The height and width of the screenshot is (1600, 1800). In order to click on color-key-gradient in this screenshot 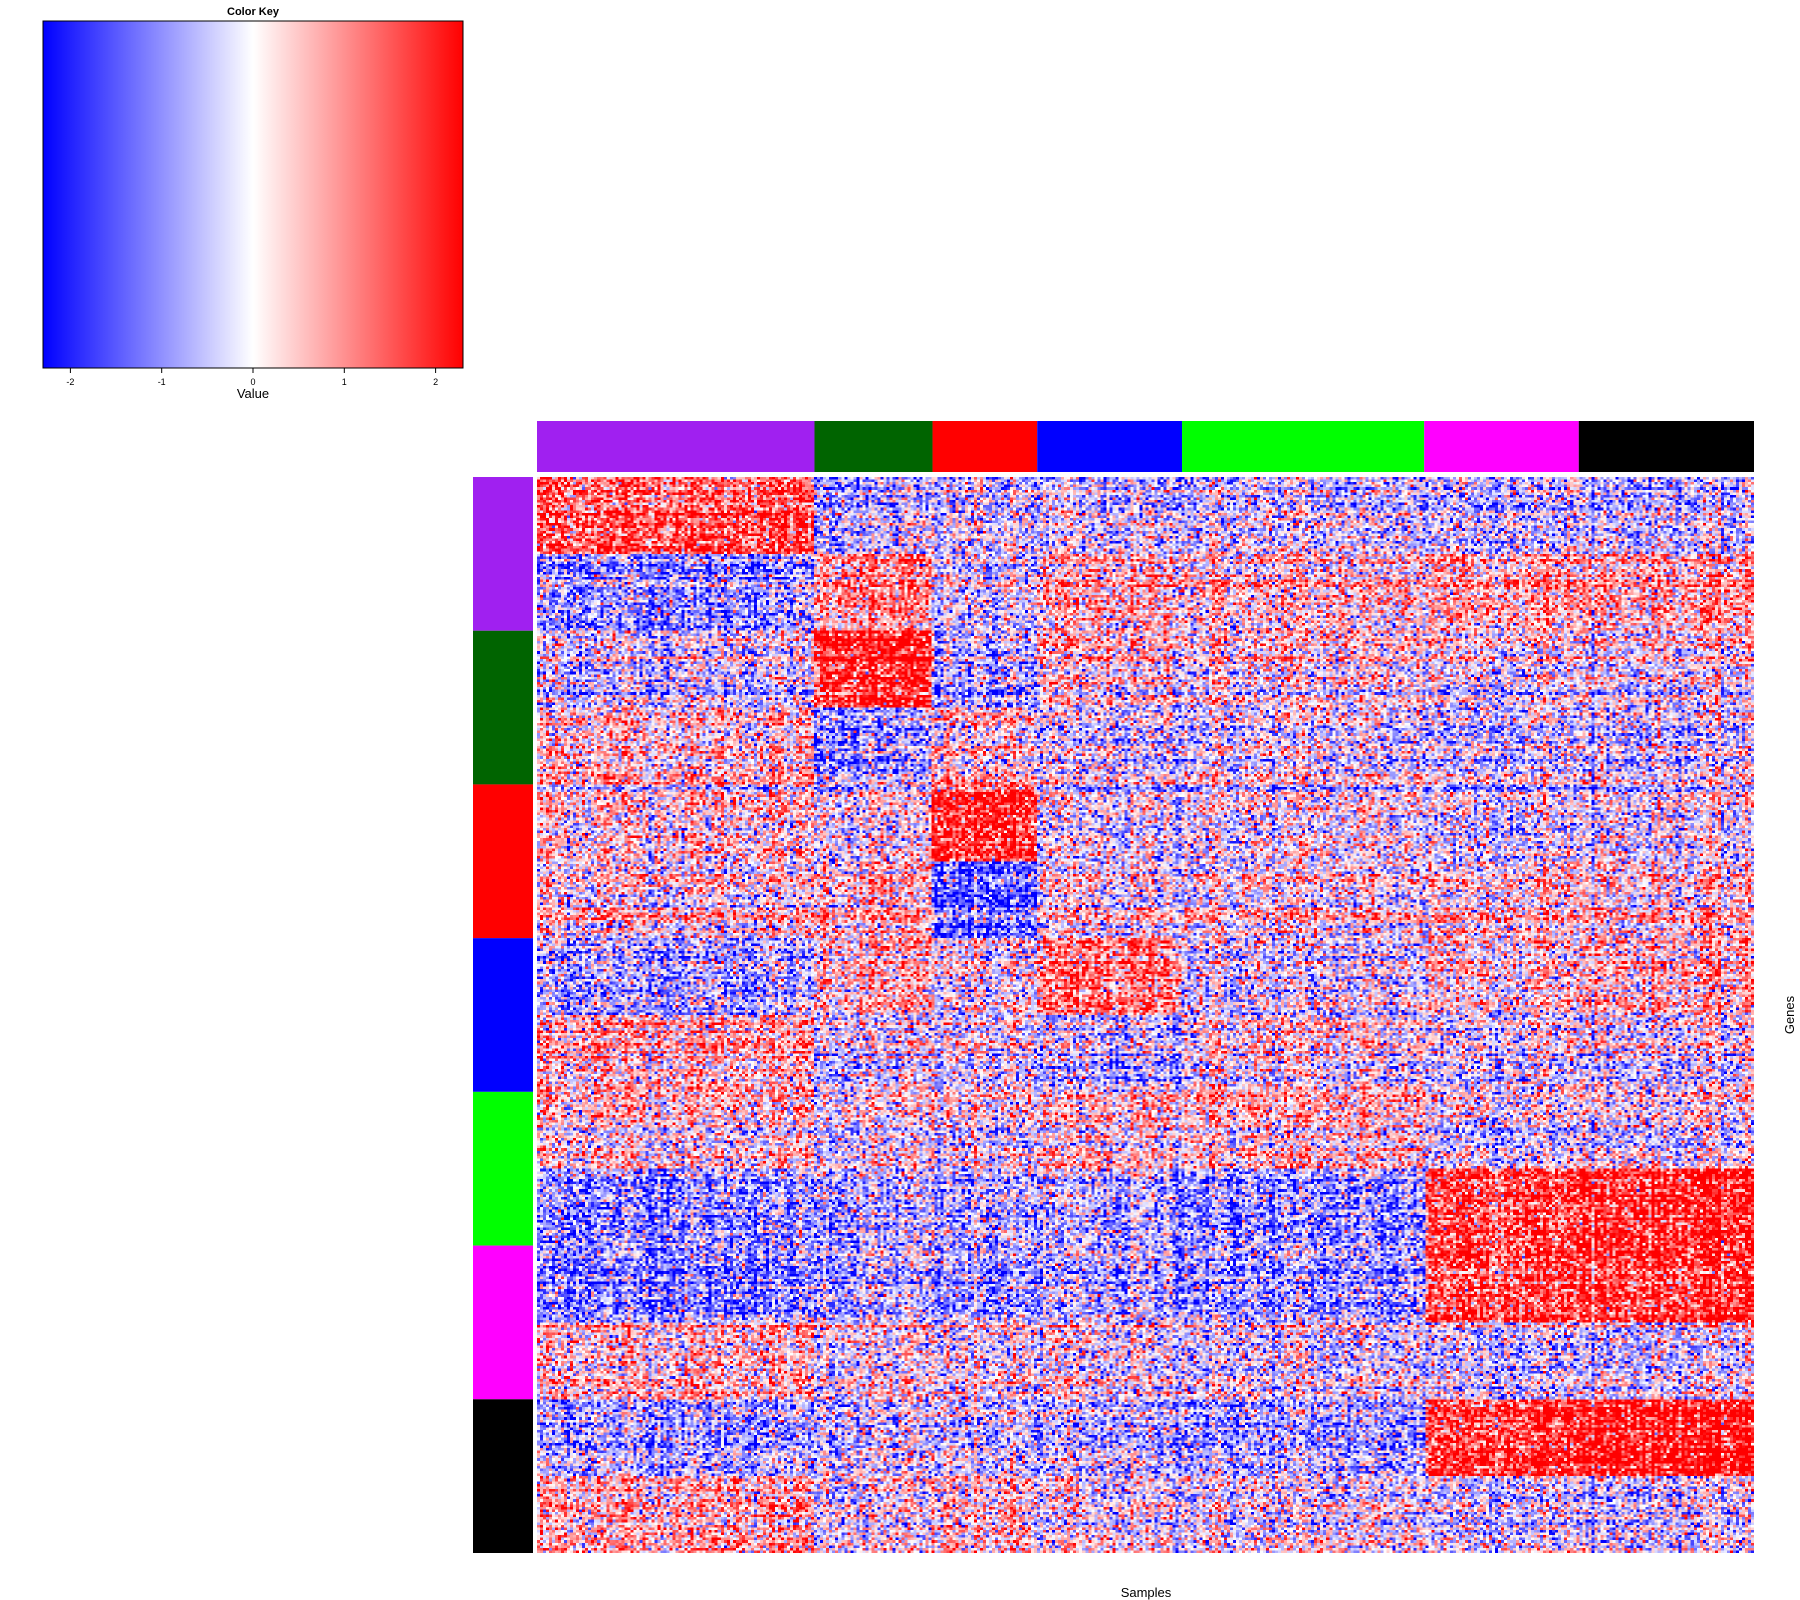, I will do `click(253, 194)`.